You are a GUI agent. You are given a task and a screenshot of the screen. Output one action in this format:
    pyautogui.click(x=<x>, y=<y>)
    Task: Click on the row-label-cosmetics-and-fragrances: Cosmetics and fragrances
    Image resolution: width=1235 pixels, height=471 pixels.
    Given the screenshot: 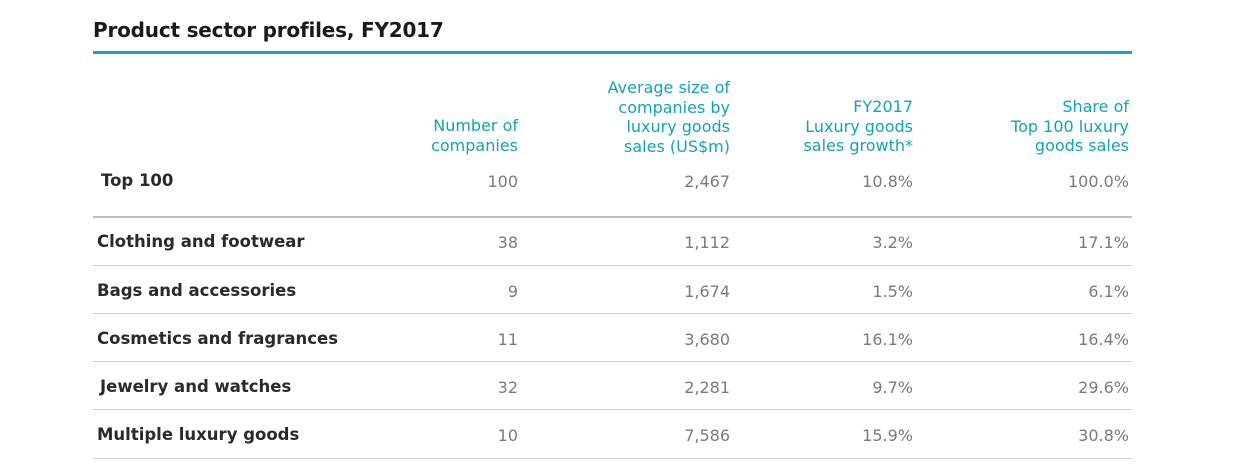 What is the action you would take?
    pyautogui.click(x=218, y=338)
    